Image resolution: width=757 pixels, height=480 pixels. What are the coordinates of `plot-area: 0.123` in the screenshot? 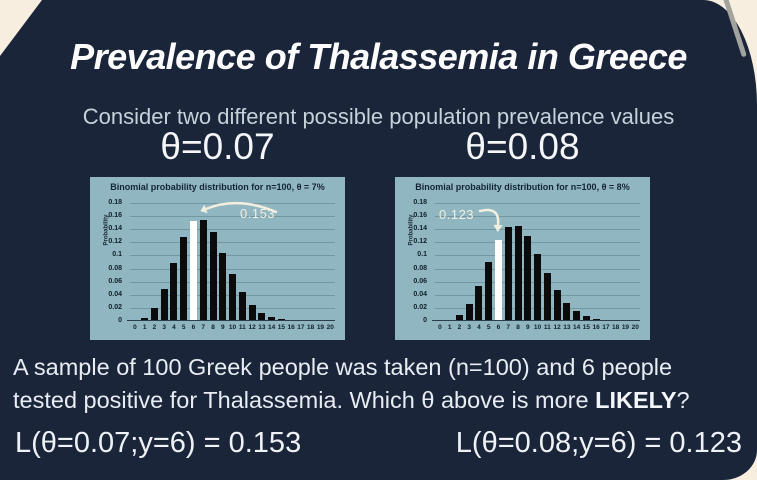 It's located at (536, 262).